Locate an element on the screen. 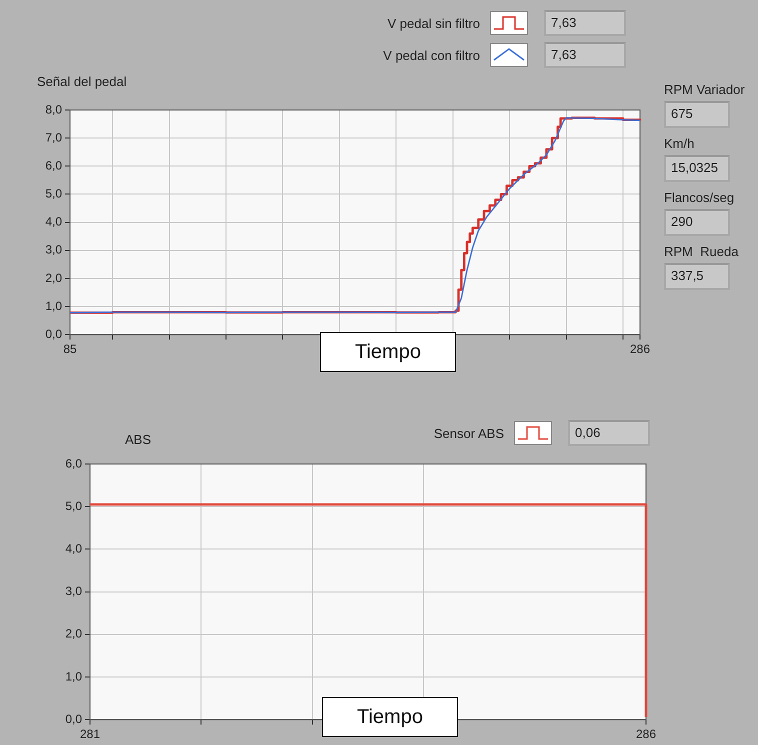 This screenshot has width=758, height=745. text: Km/h is located at coordinates (680, 143).